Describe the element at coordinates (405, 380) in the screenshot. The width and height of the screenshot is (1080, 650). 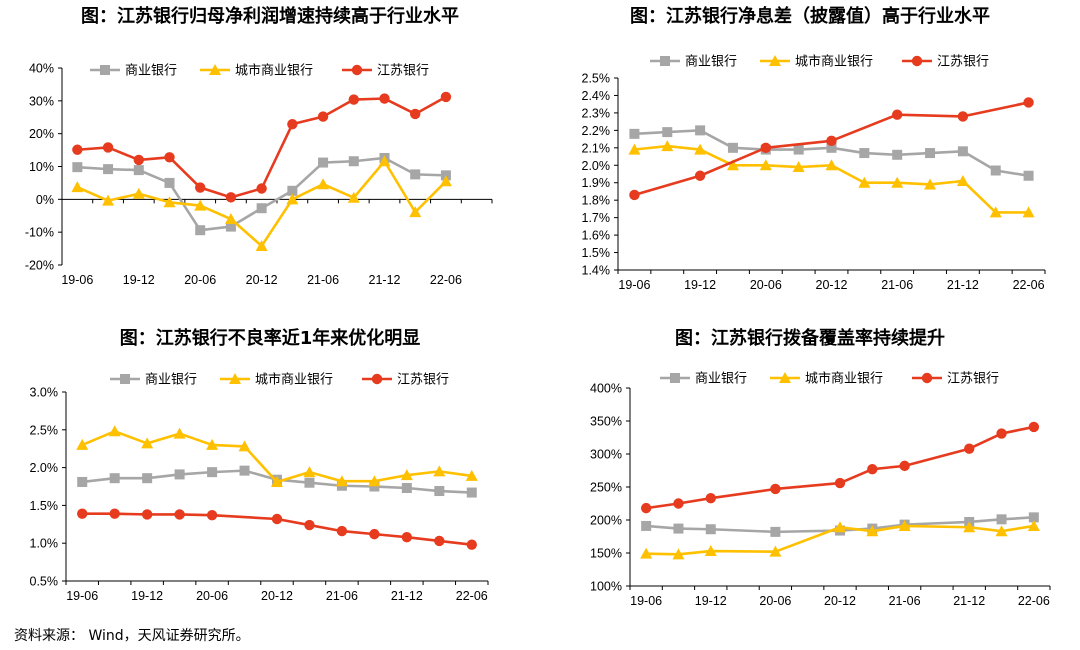
I see `legend-item-jiangsu: 江苏银行` at that location.